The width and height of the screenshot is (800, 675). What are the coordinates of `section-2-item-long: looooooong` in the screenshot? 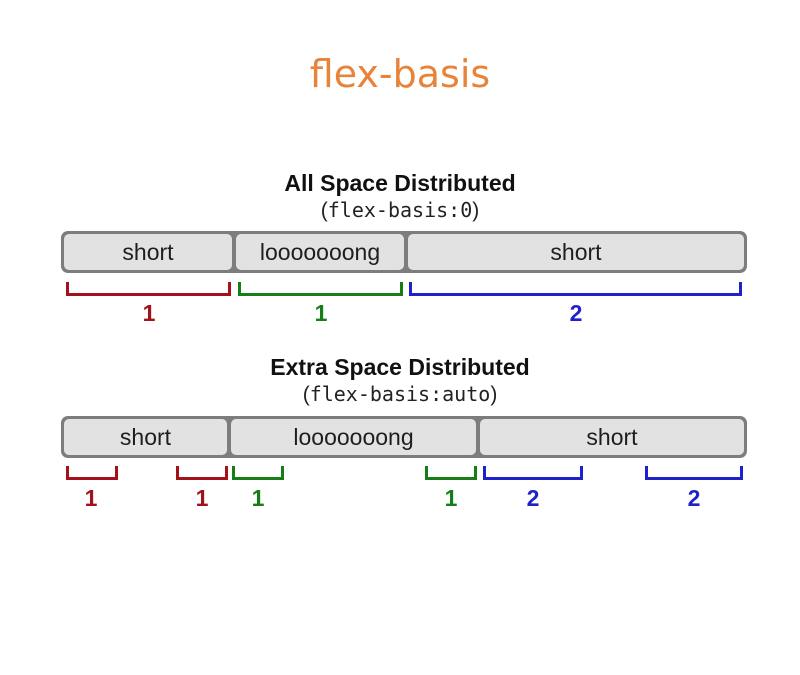 It's located at (353, 437).